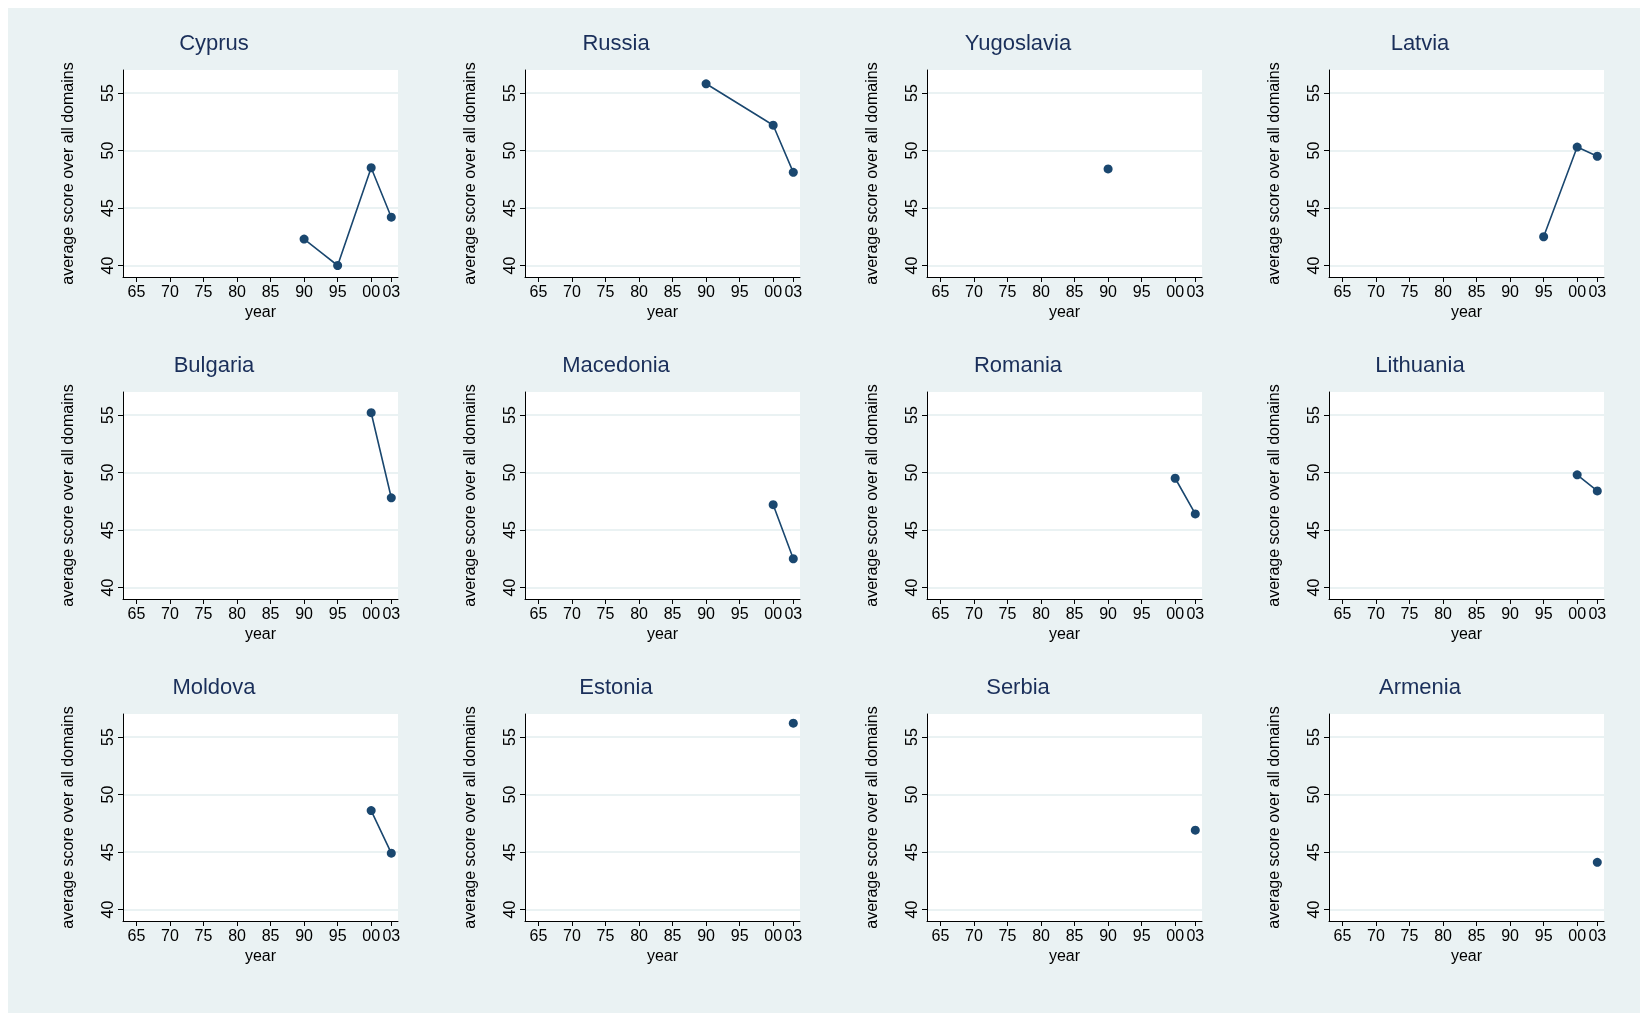  Describe the element at coordinates (616, 364) in the screenshot. I see `chart-title: Macedonia` at that location.